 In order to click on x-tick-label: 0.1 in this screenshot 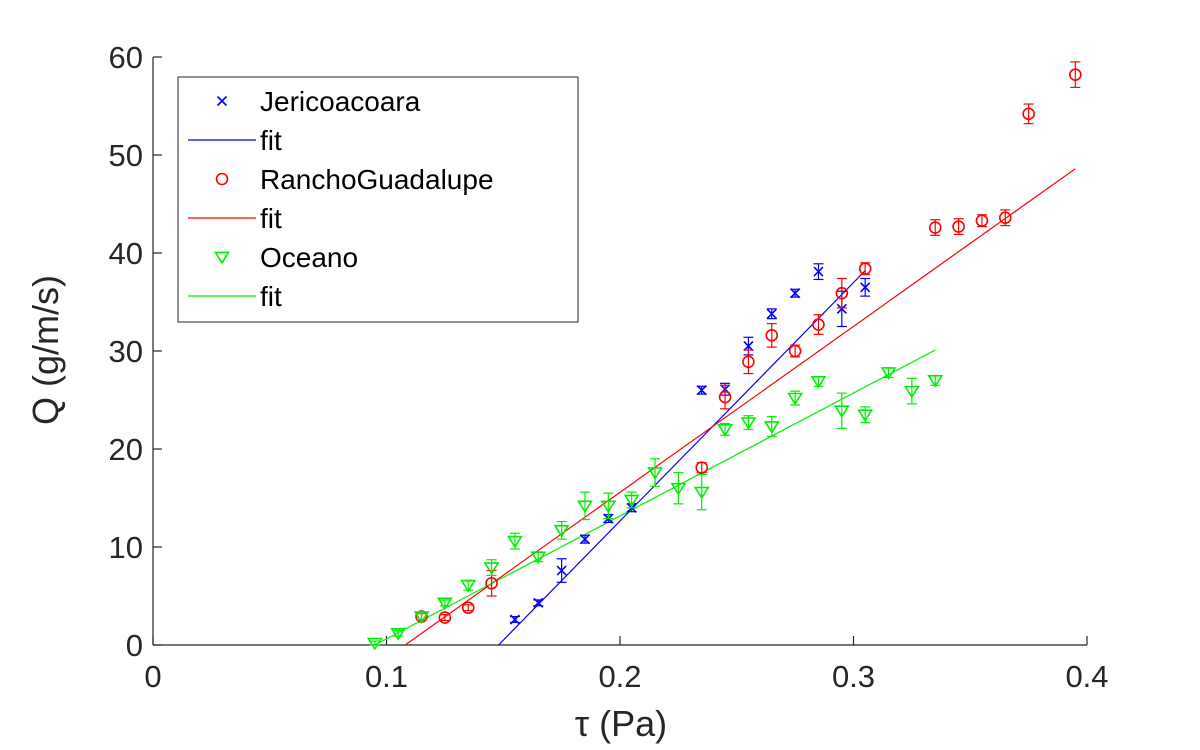, I will do `click(386, 676)`.